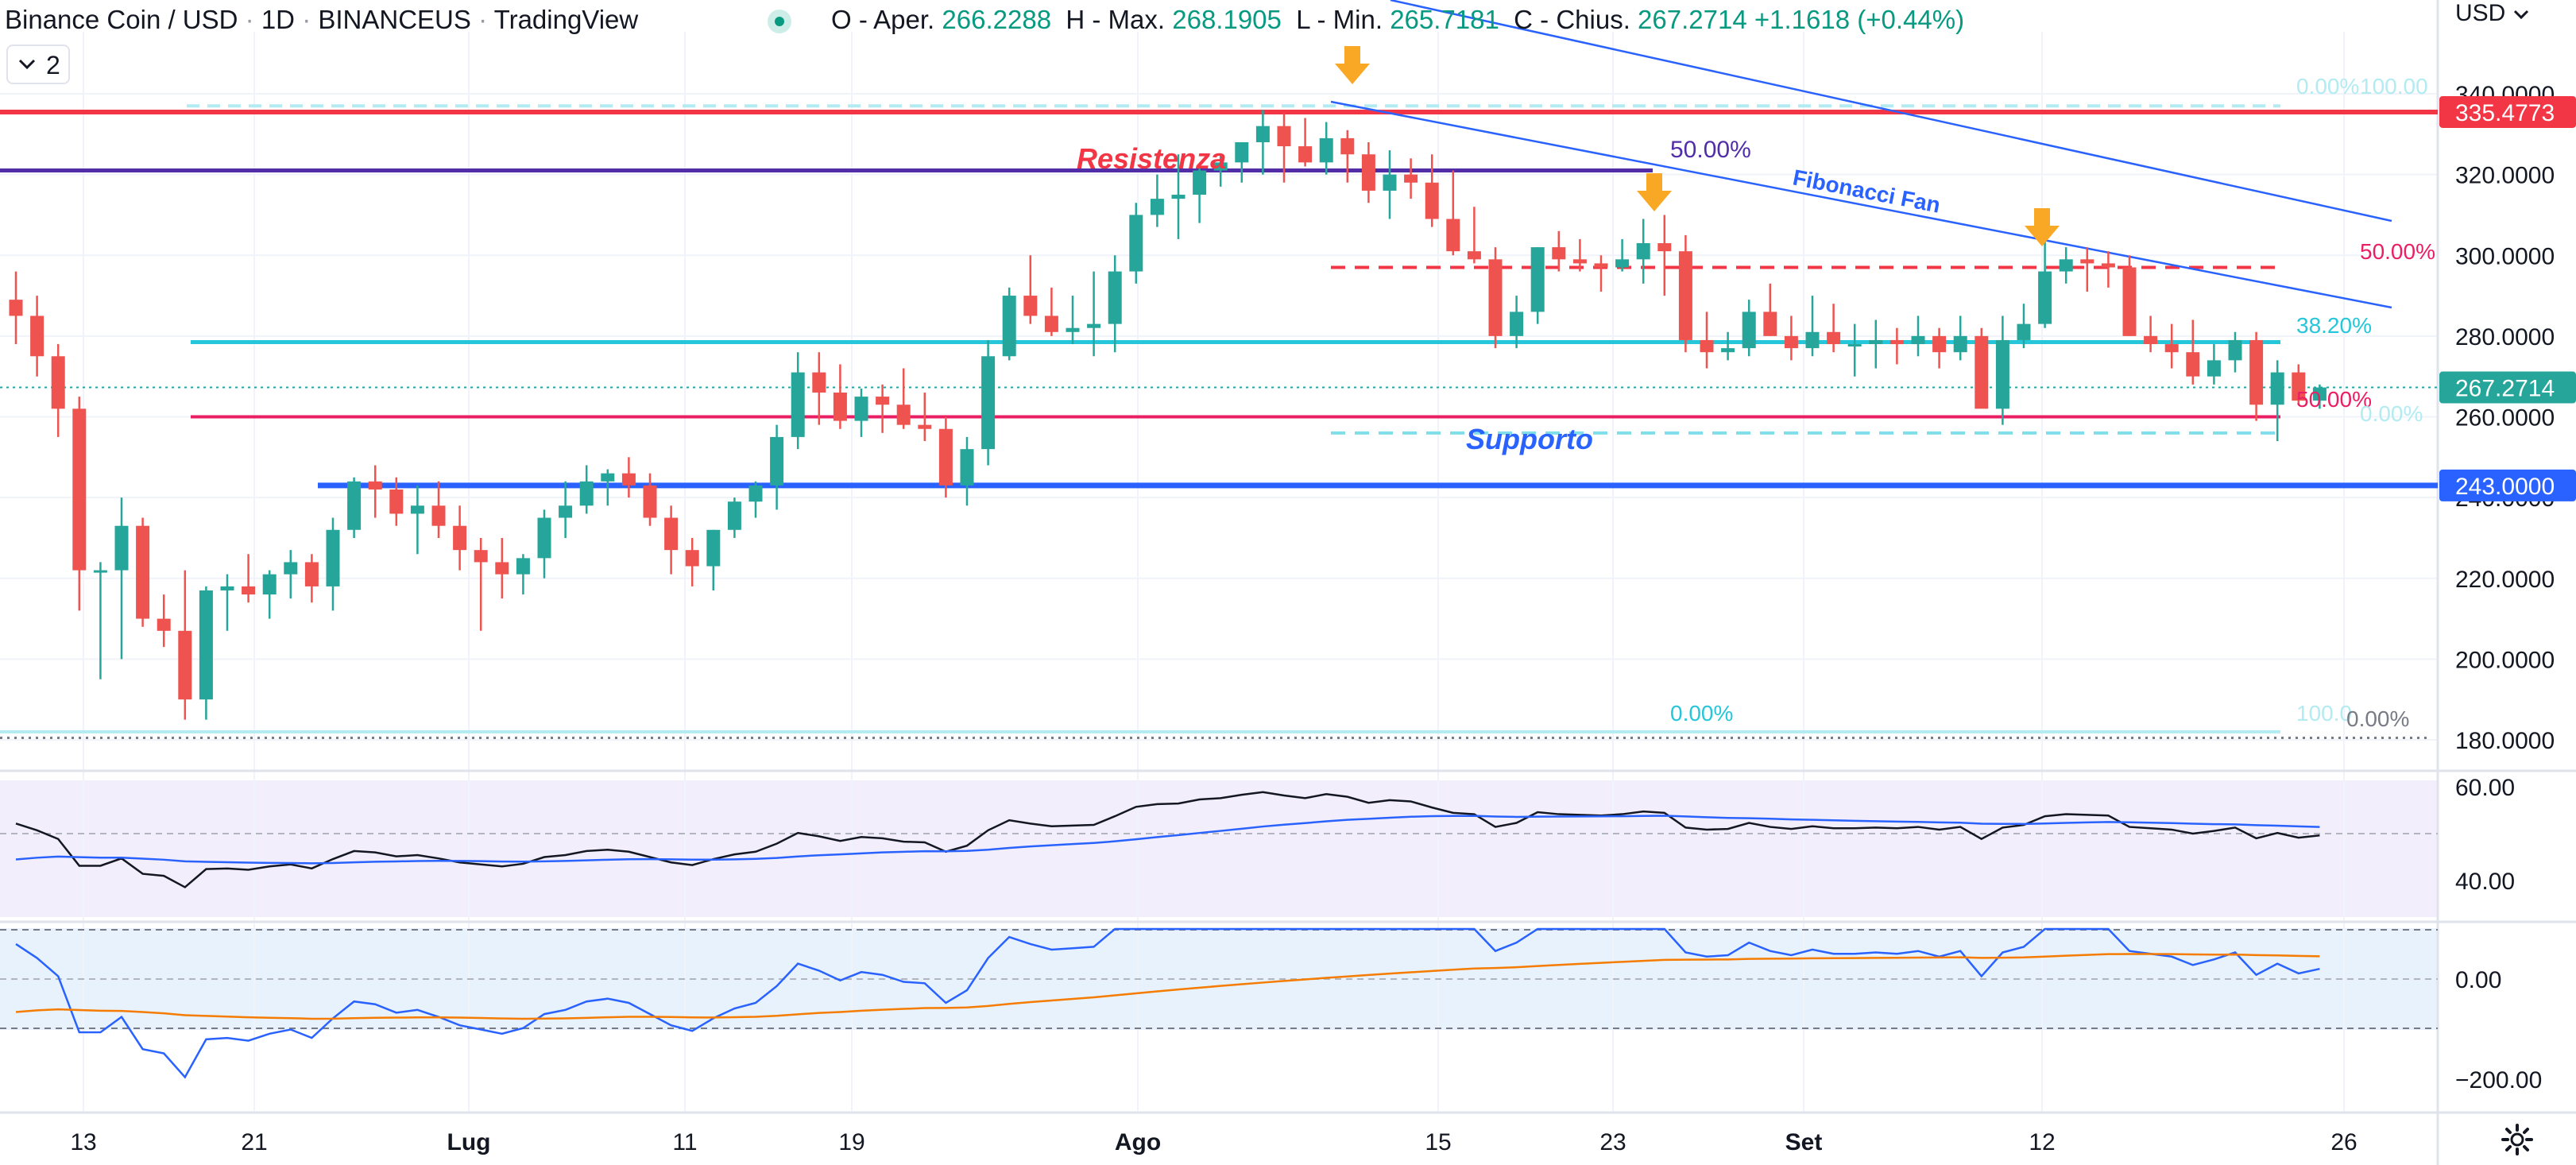  Describe the element at coordinates (1572, 19) in the screenshot. I see `close-label: C - Chius.` at that location.